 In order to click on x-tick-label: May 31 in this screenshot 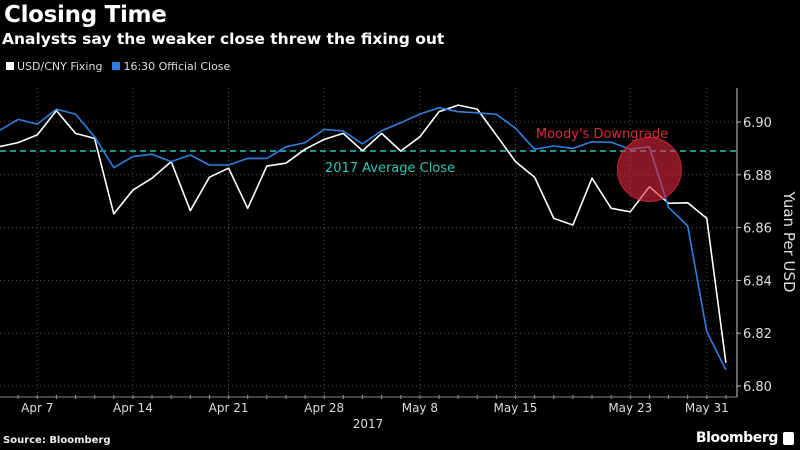, I will do `click(707, 408)`.